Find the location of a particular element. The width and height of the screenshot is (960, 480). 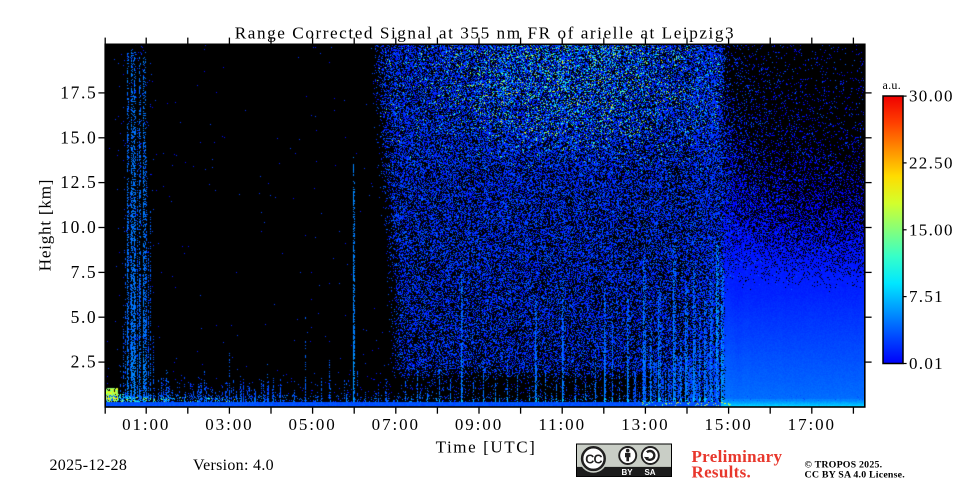

svg-text: © TROPOS 2025. is located at coordinates (844, 464).